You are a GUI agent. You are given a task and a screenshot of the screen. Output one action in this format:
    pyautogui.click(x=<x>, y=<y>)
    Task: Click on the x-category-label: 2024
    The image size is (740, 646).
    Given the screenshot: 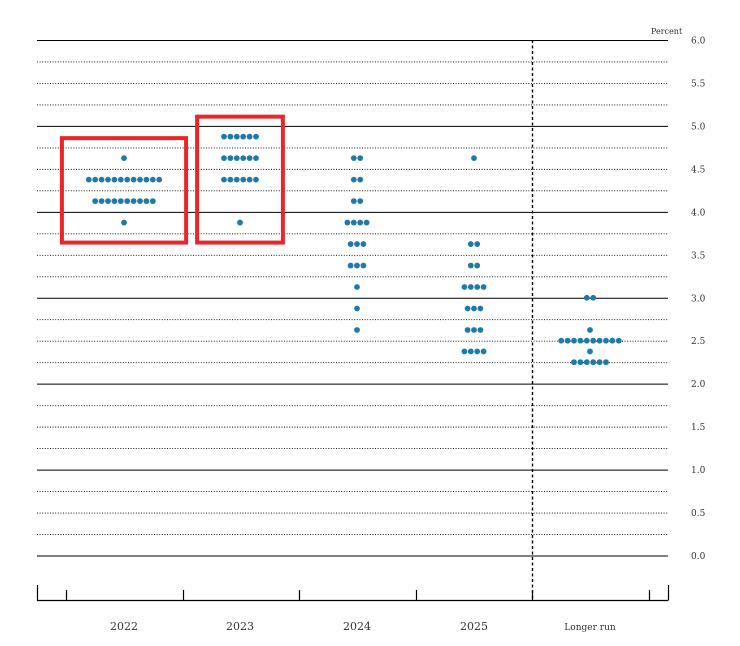 What is the action you would take?
    pyautogui.click(x=357, y=626)
    